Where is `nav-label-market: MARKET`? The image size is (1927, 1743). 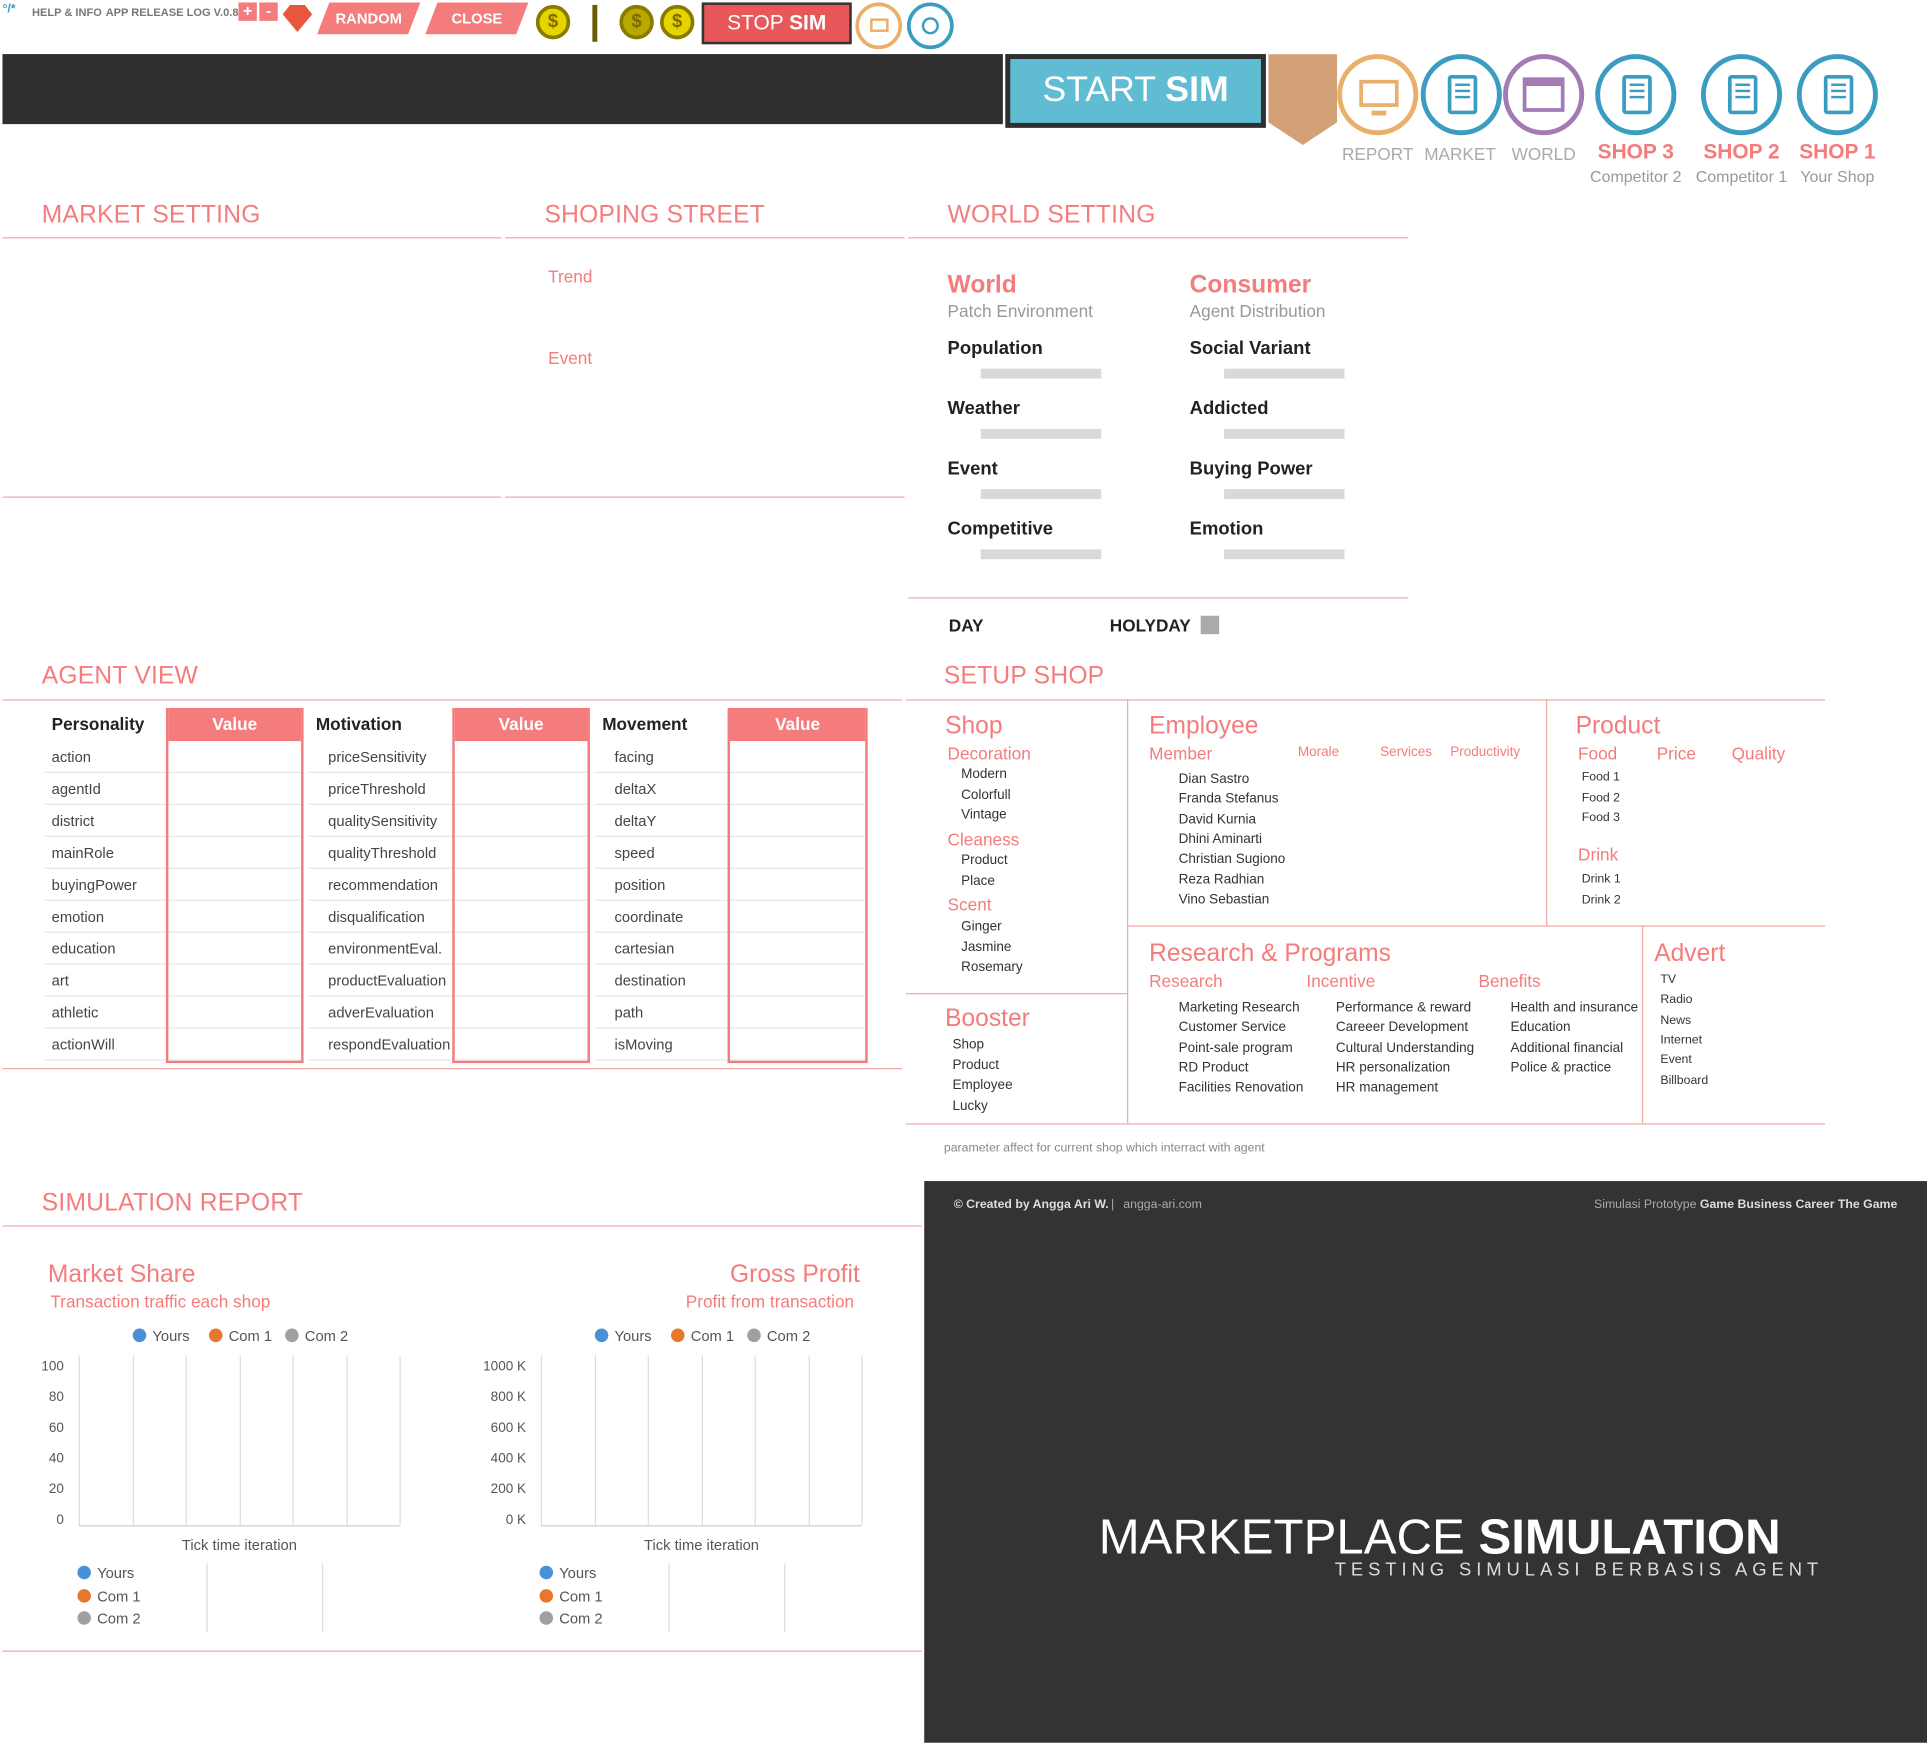
nav-label-market: MARKET is located at coordinates (1460, 153).